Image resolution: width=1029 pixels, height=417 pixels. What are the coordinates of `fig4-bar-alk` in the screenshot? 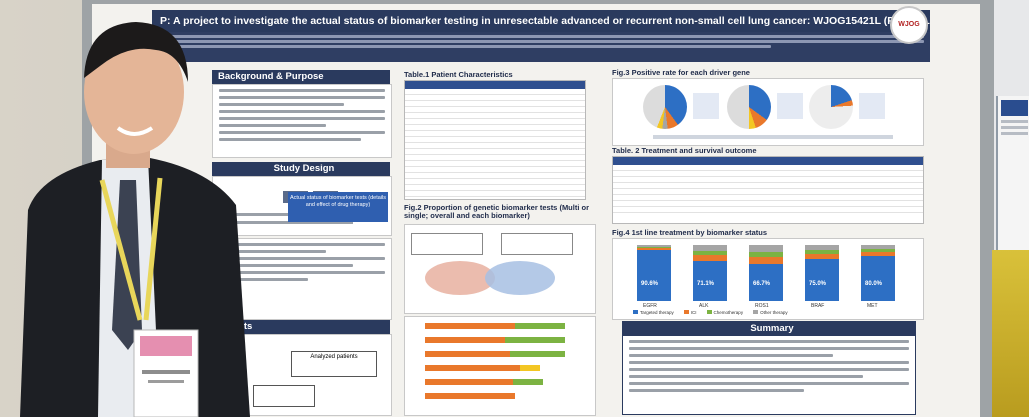 It's located at (710, 281).